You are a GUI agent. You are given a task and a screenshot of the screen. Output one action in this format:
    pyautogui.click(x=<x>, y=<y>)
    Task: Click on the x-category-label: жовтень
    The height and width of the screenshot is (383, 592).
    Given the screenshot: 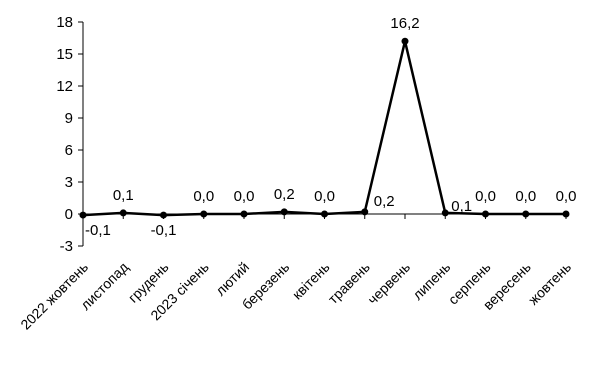 What is the action you would take?
    pyautogui.click(x=549, y=283)
    